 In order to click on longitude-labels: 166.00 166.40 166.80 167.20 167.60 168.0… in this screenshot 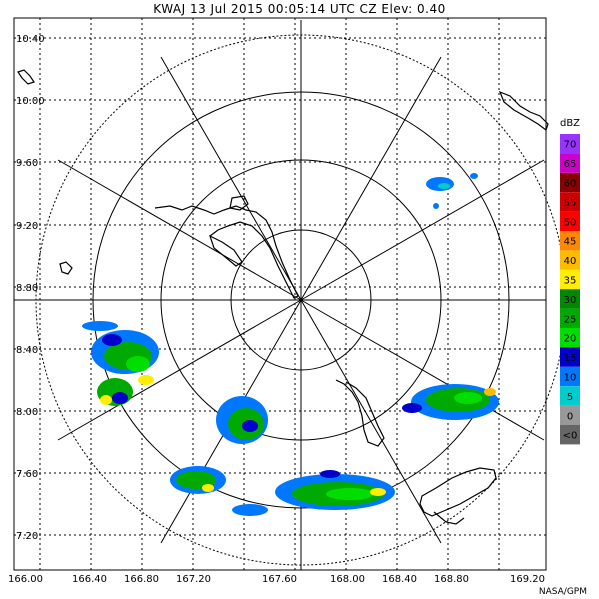, I will do `click(276, 579)`.